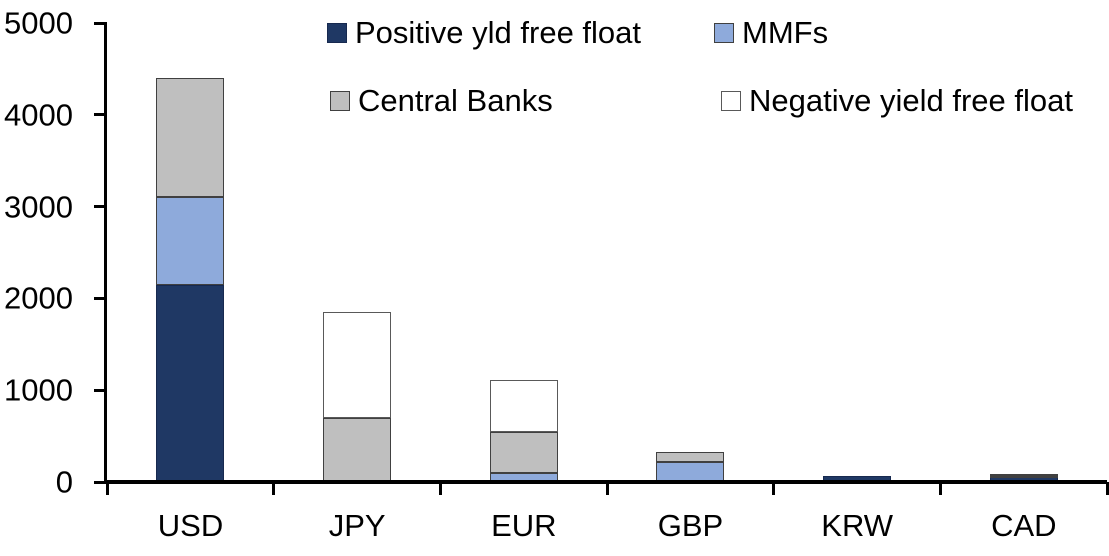  I want to click on legend-item-positive-yld-free-float: Positive yld free float, so click(484, 33).